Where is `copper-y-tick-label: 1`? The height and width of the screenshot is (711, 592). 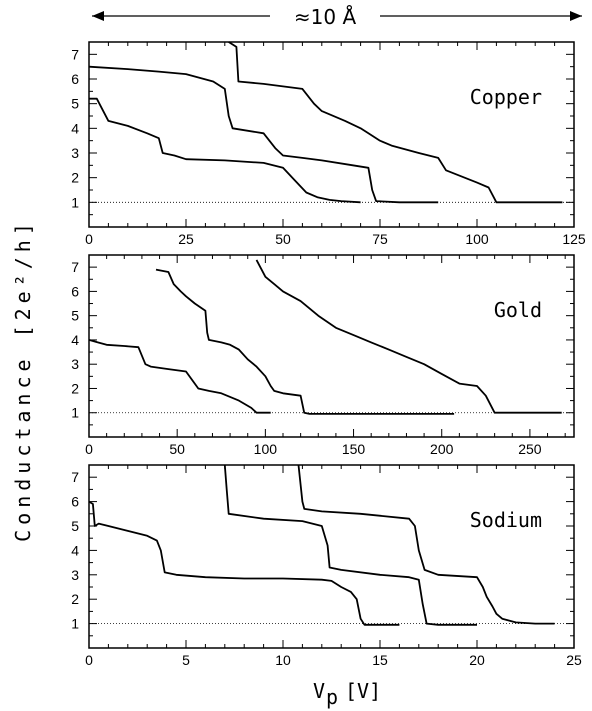
copper-y-tick-label: 1 is located at coordinates (75, 202).